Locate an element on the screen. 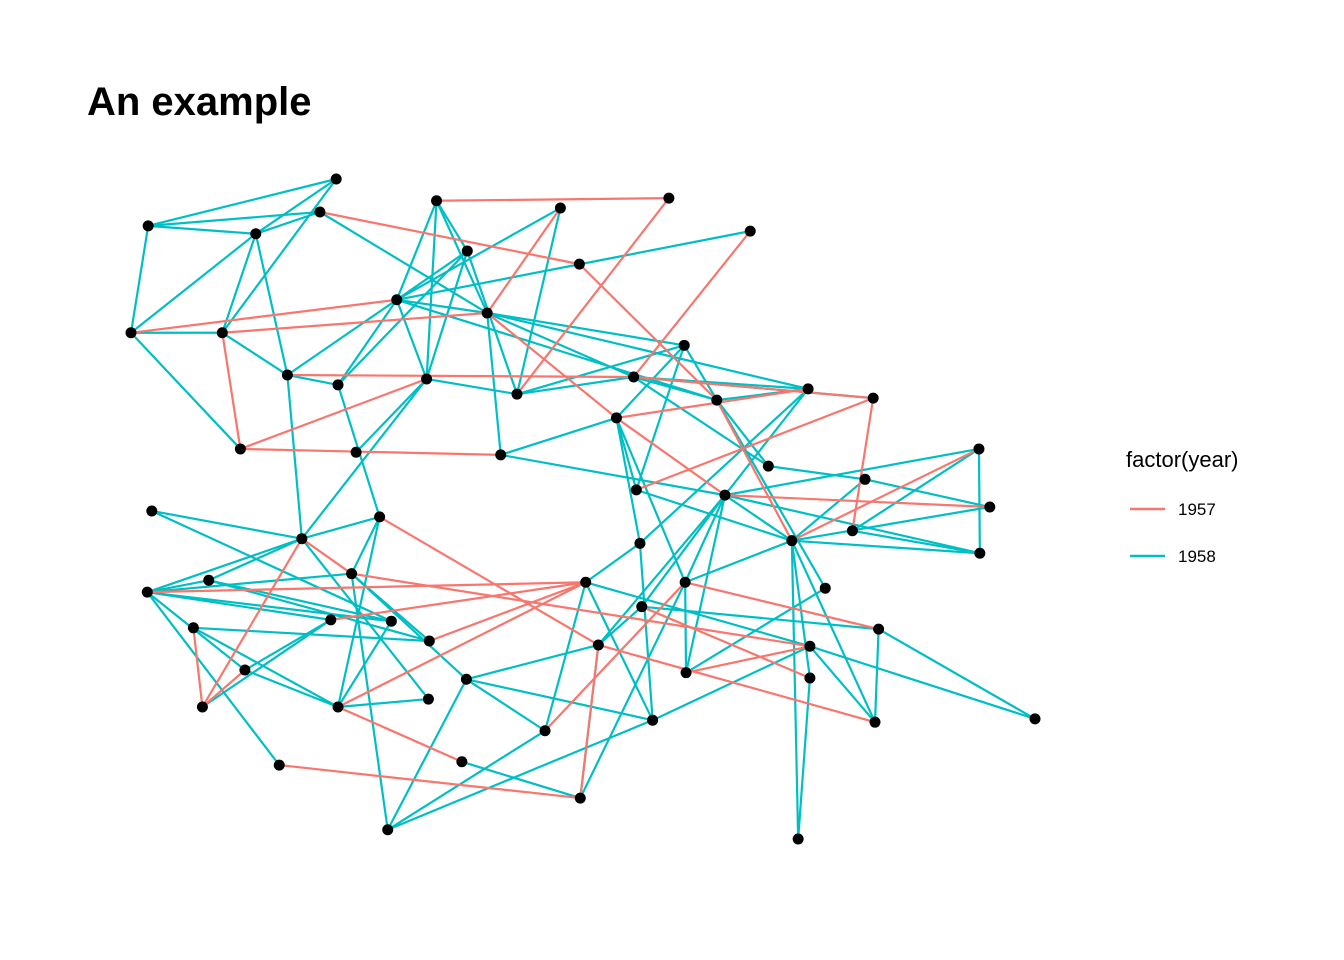 The height and width of the screenshot is (960, 1344). legend-label: 1957 is located at coordinates (1197, 509).